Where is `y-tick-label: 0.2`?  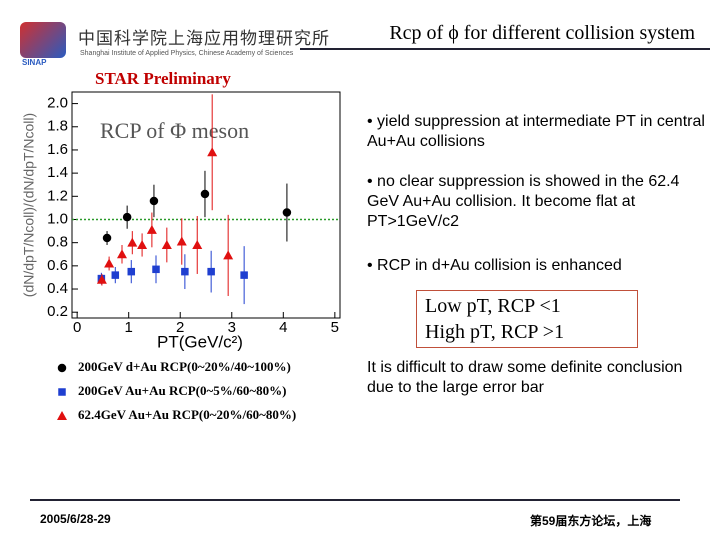
y-tick-label: 0.2 is located at coordinates (57, 311).